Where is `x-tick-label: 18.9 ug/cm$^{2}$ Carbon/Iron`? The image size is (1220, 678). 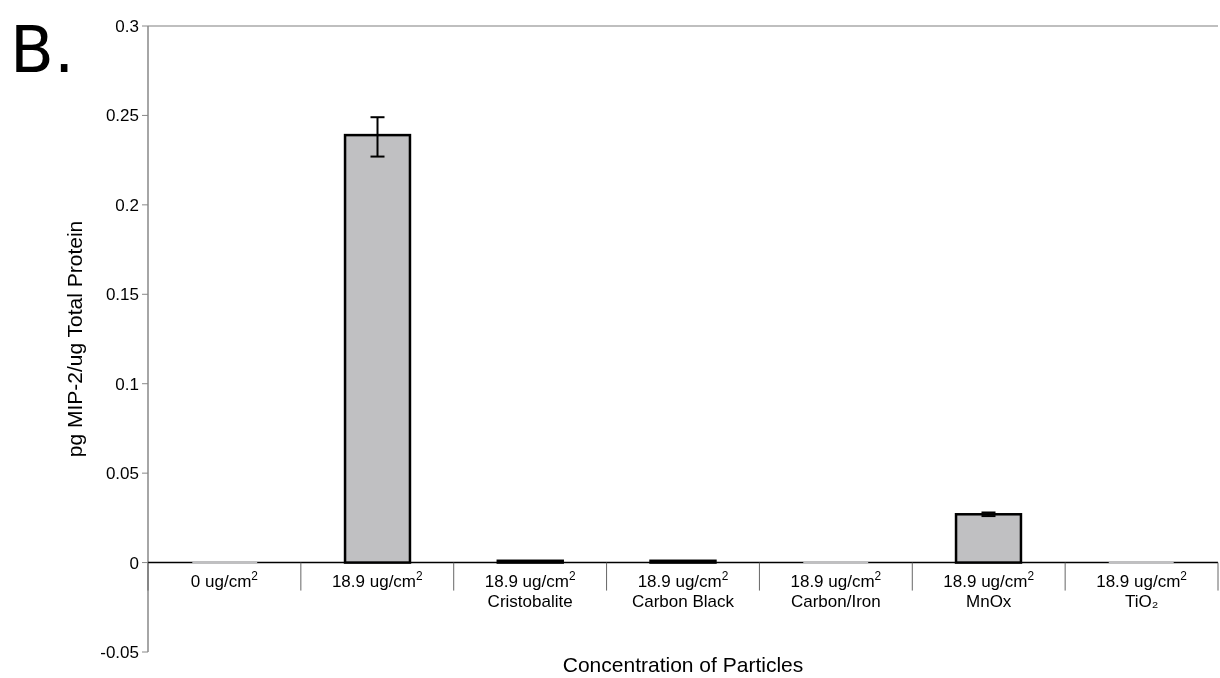
x-tick-label: 18.9 ug/cm$^{2}$ Carbon/Iron is located at coordinates (836, 589).